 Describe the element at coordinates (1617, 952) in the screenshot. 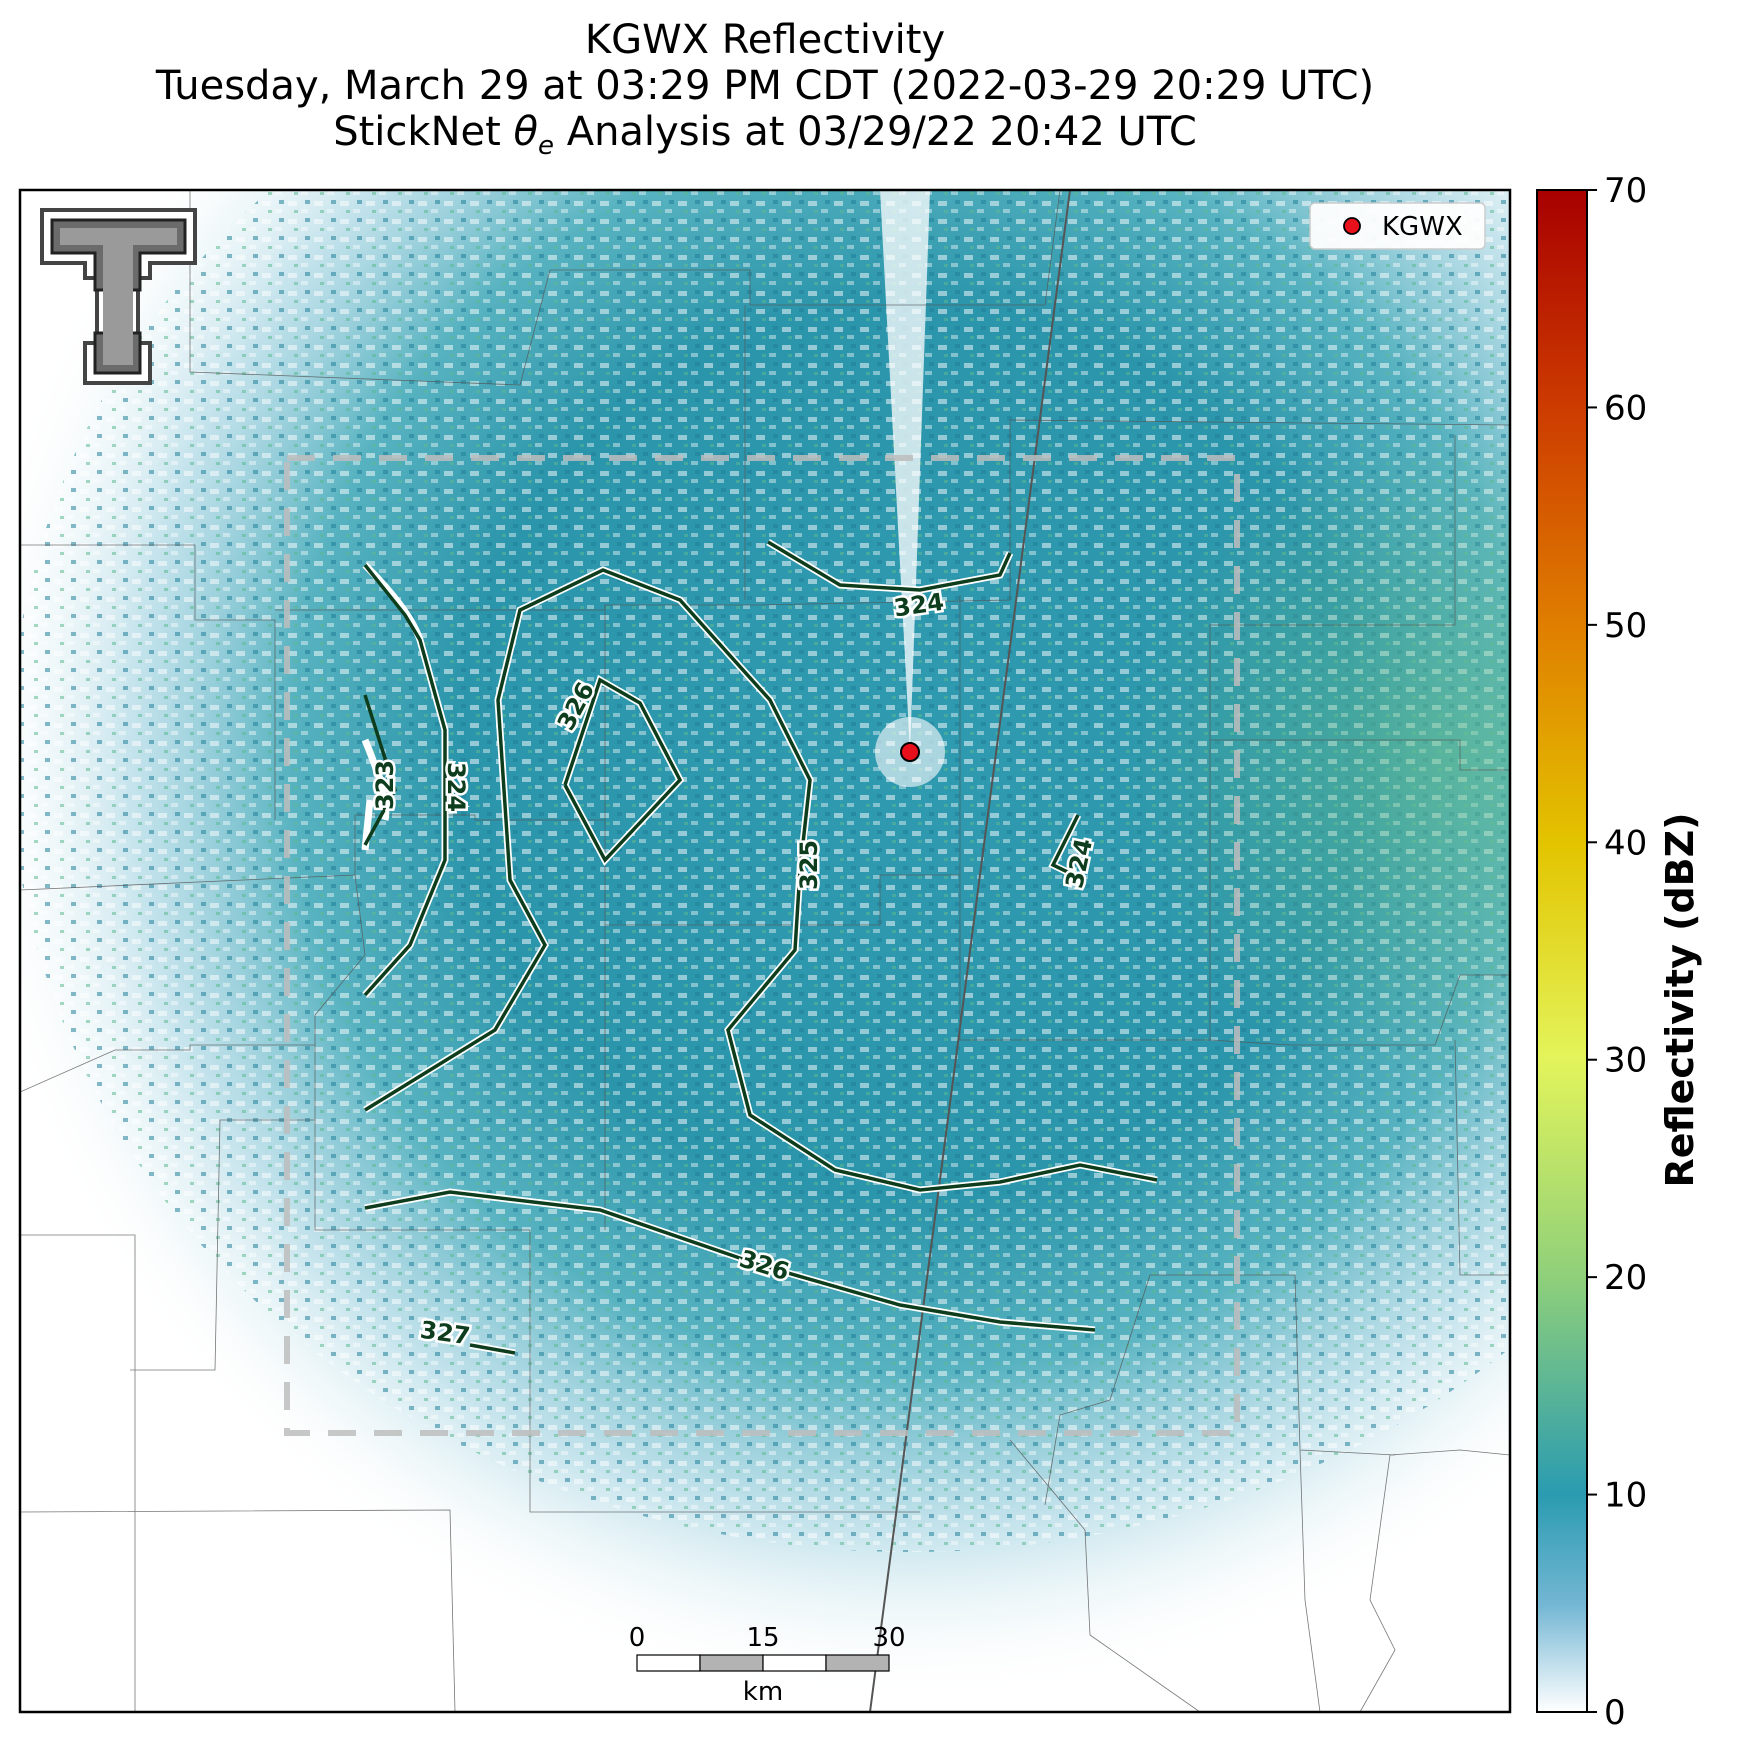

I see `colorbar-ticks: 0 10 20 30 40 50 60 70` at that location.